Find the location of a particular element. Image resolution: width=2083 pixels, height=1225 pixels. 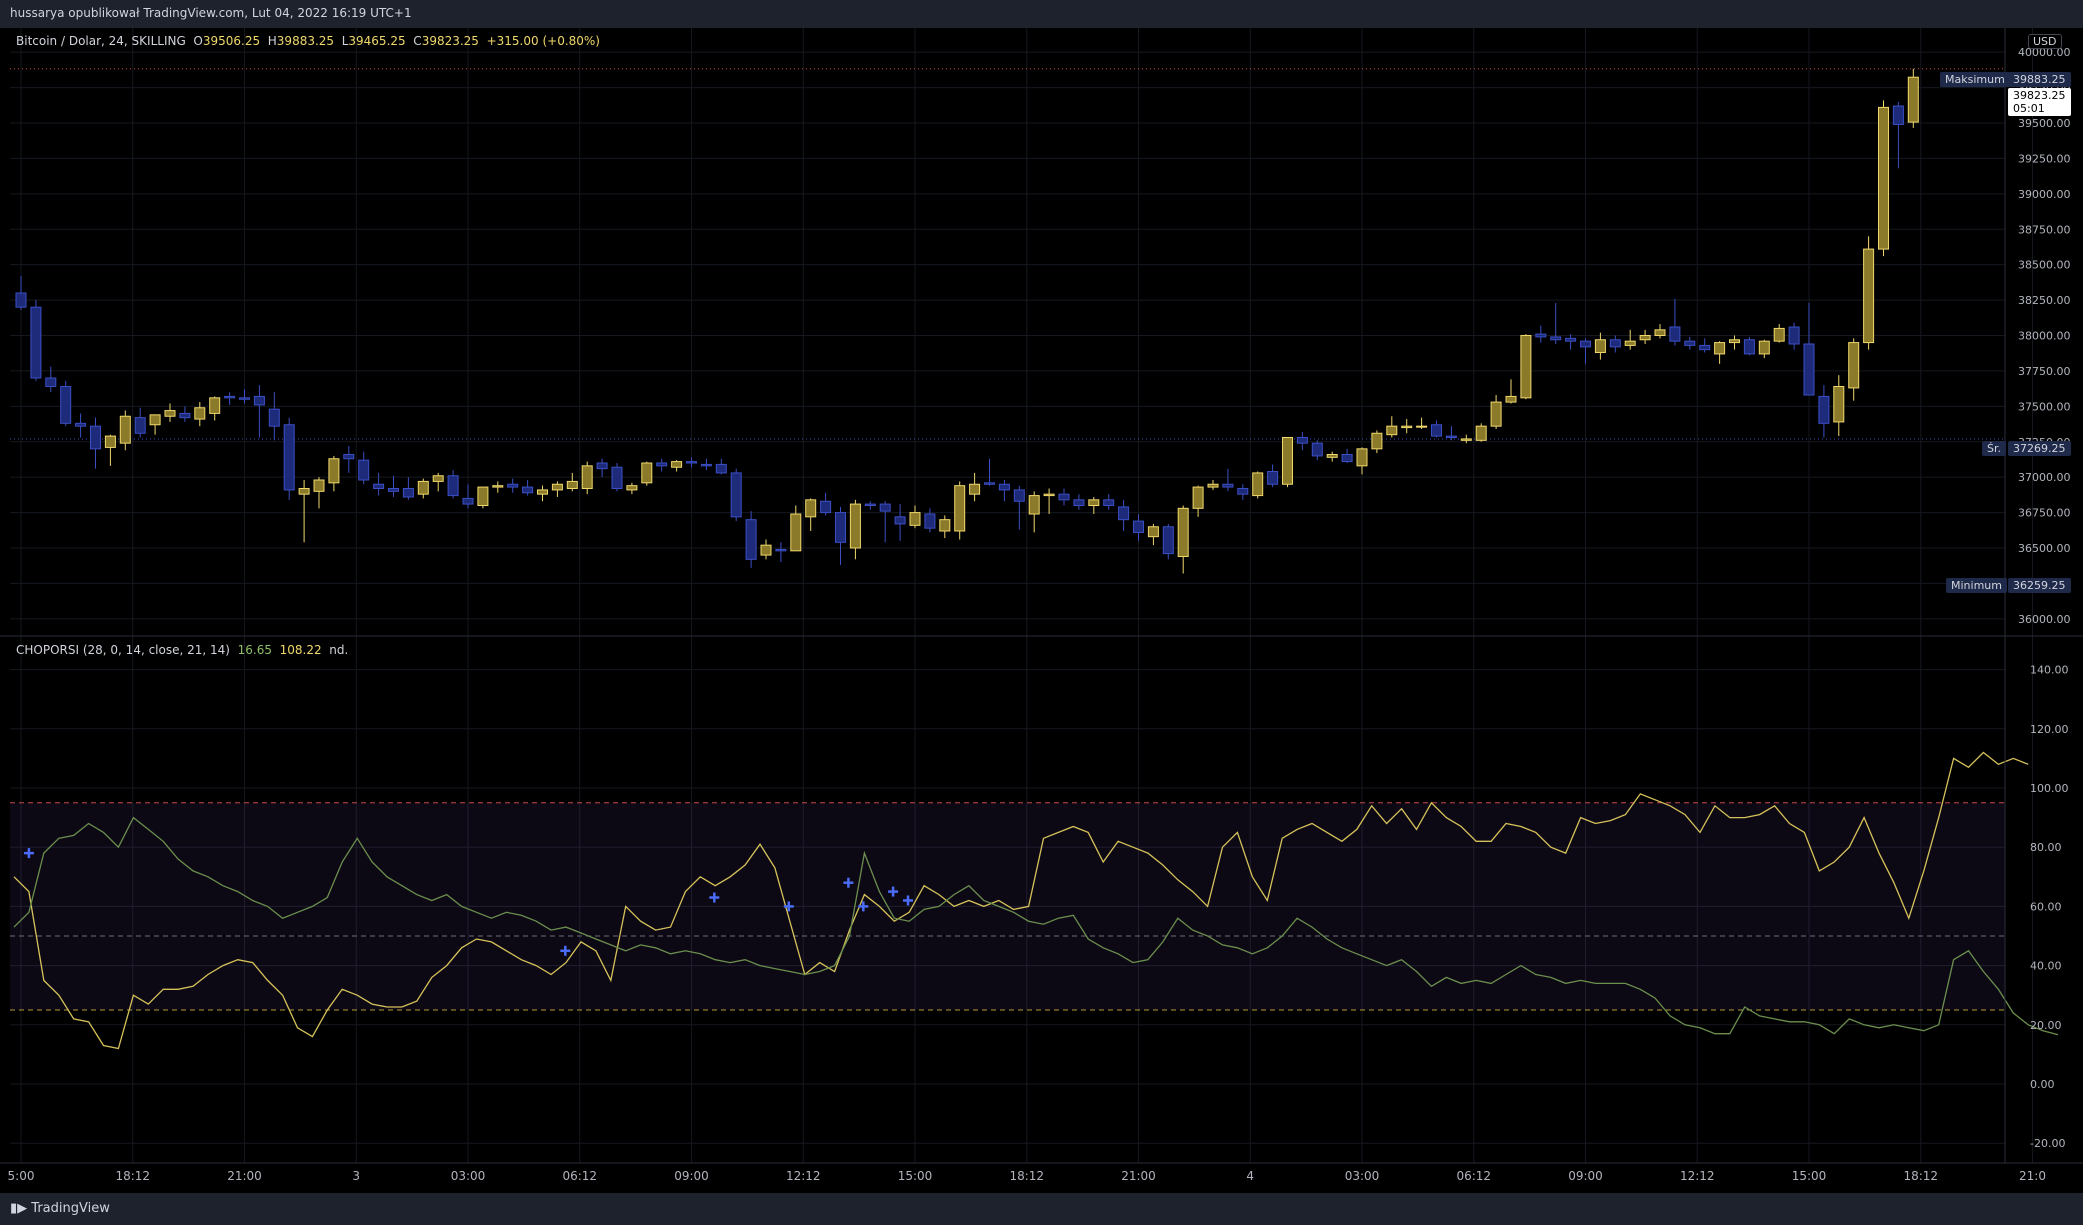

open-value: 39506.25 is located at coordinates (231, 41).